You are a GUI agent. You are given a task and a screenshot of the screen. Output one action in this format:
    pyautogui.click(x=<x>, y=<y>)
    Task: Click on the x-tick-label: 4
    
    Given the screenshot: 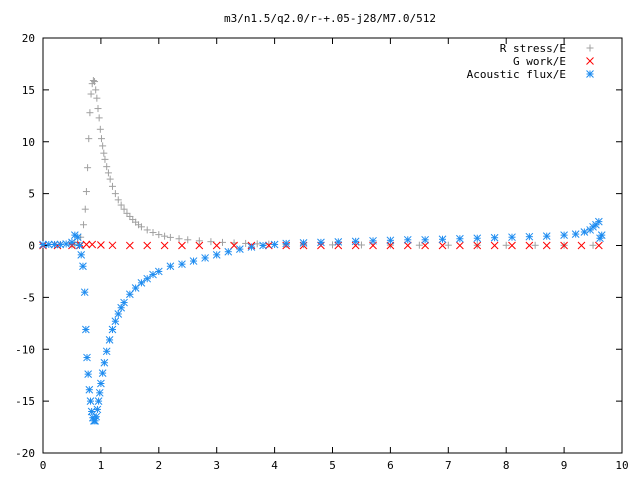 What is the action you would take?
    pyautogui.click(x=274, y=465)
    